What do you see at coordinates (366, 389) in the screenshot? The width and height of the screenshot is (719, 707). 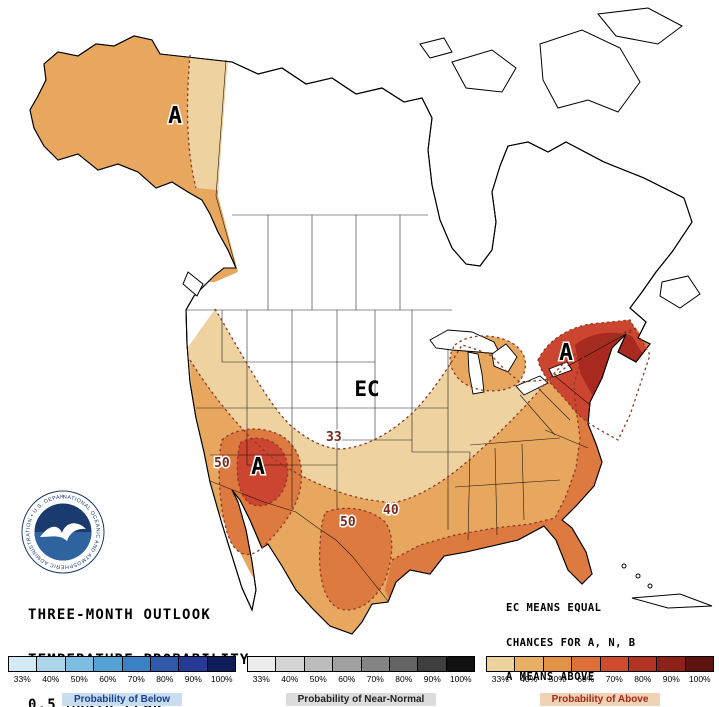 I see `equal-chances-label: EC` at bounding box center [366, 389].